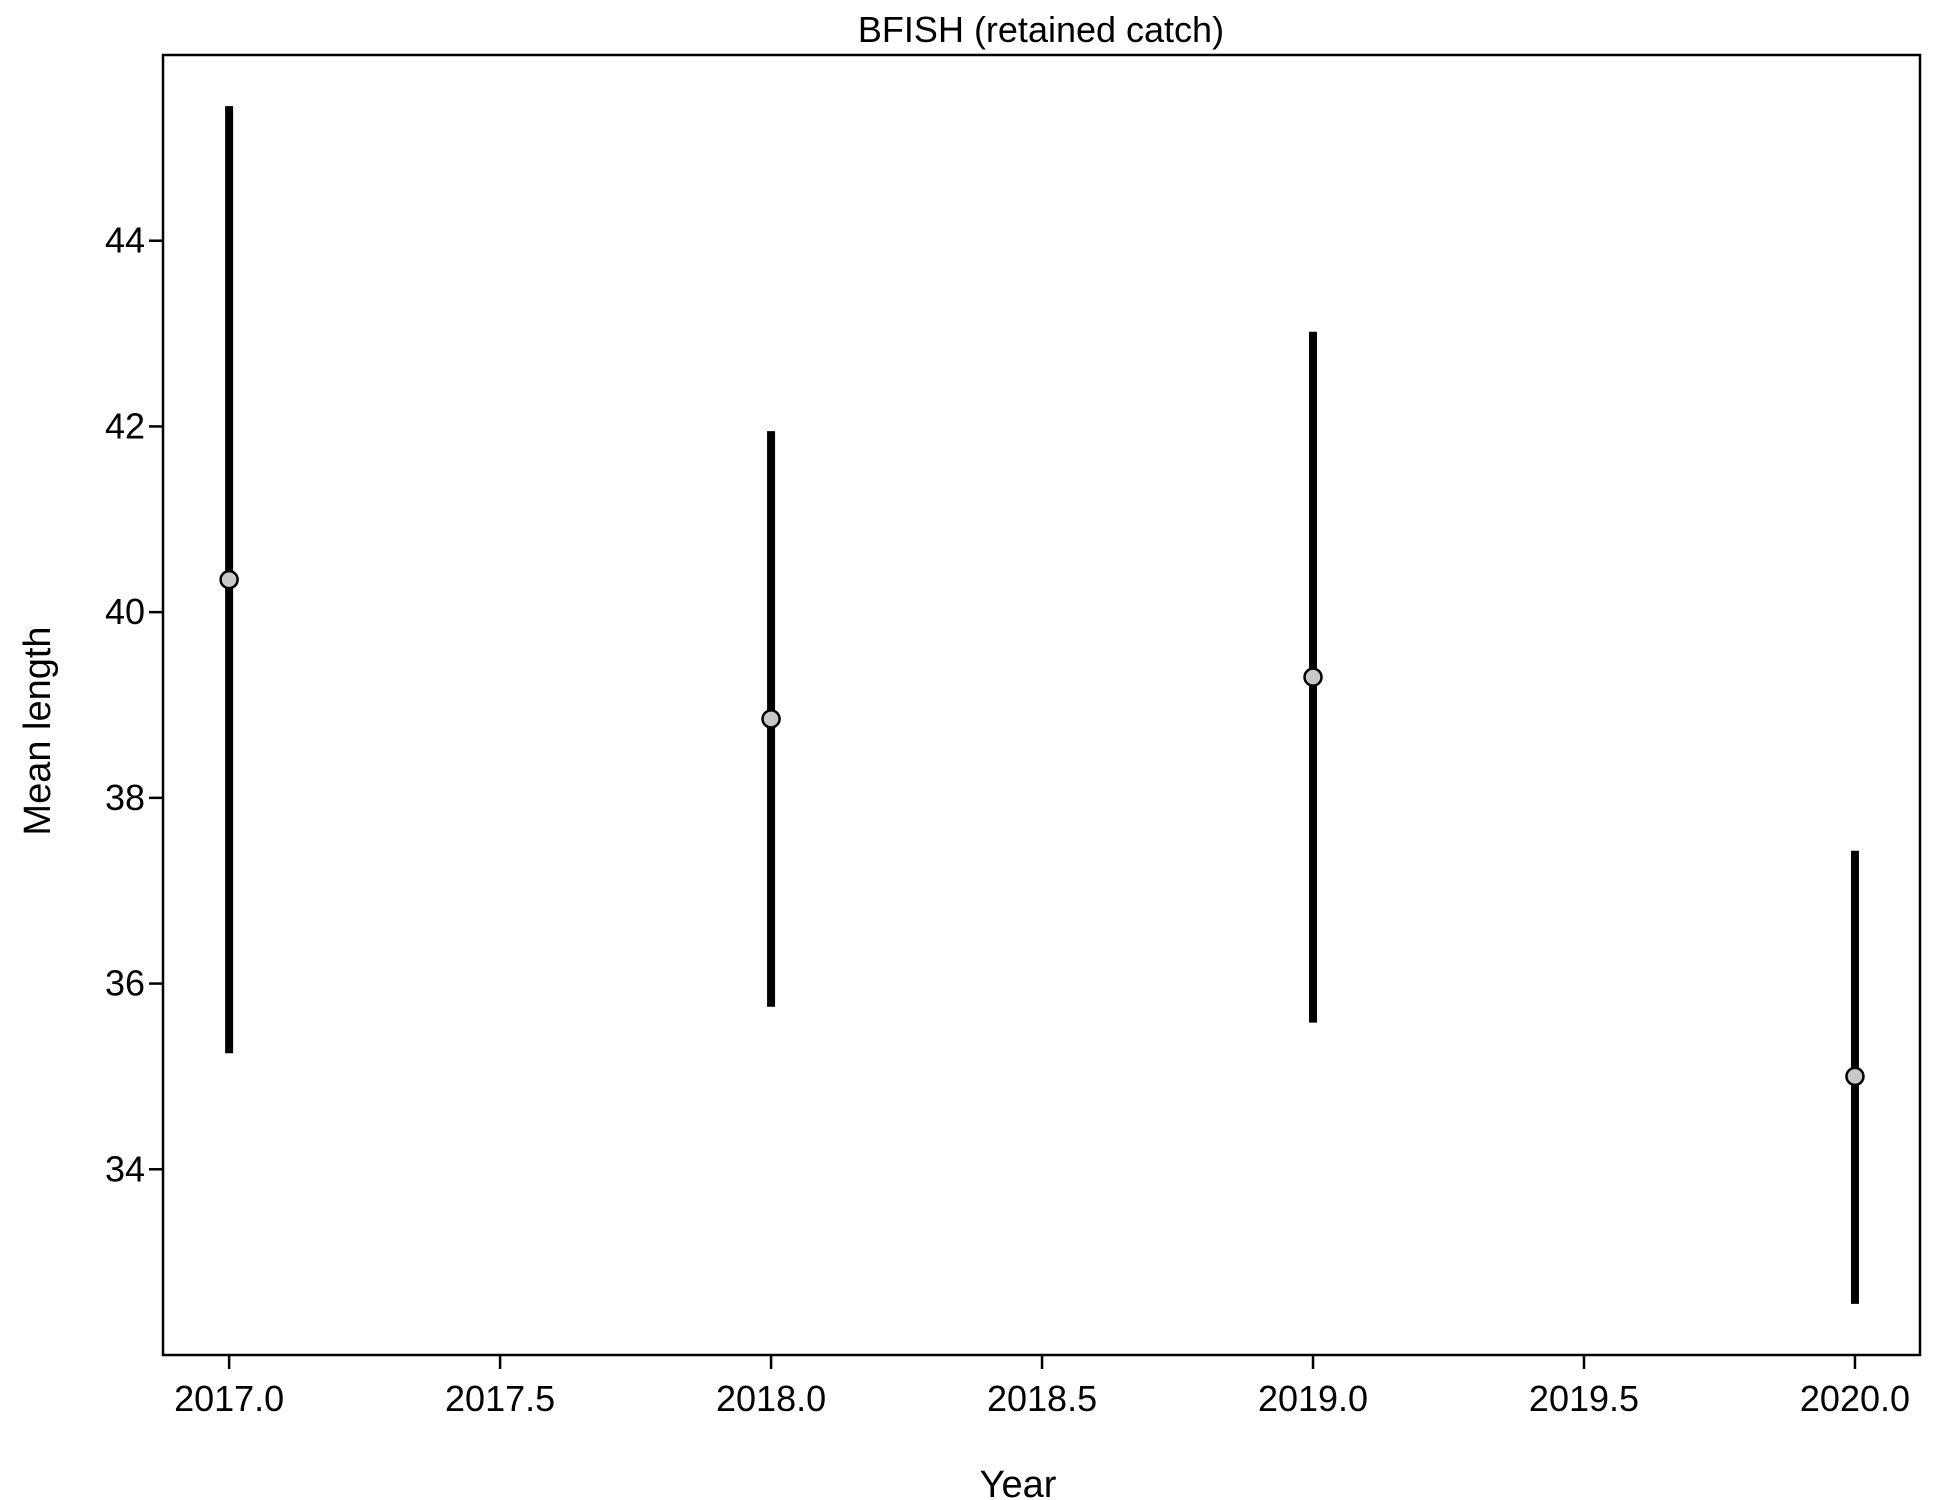 This screenshot has height=1500, width=1950. I want to click on y-tick-label: 34, so click(125, 1168).